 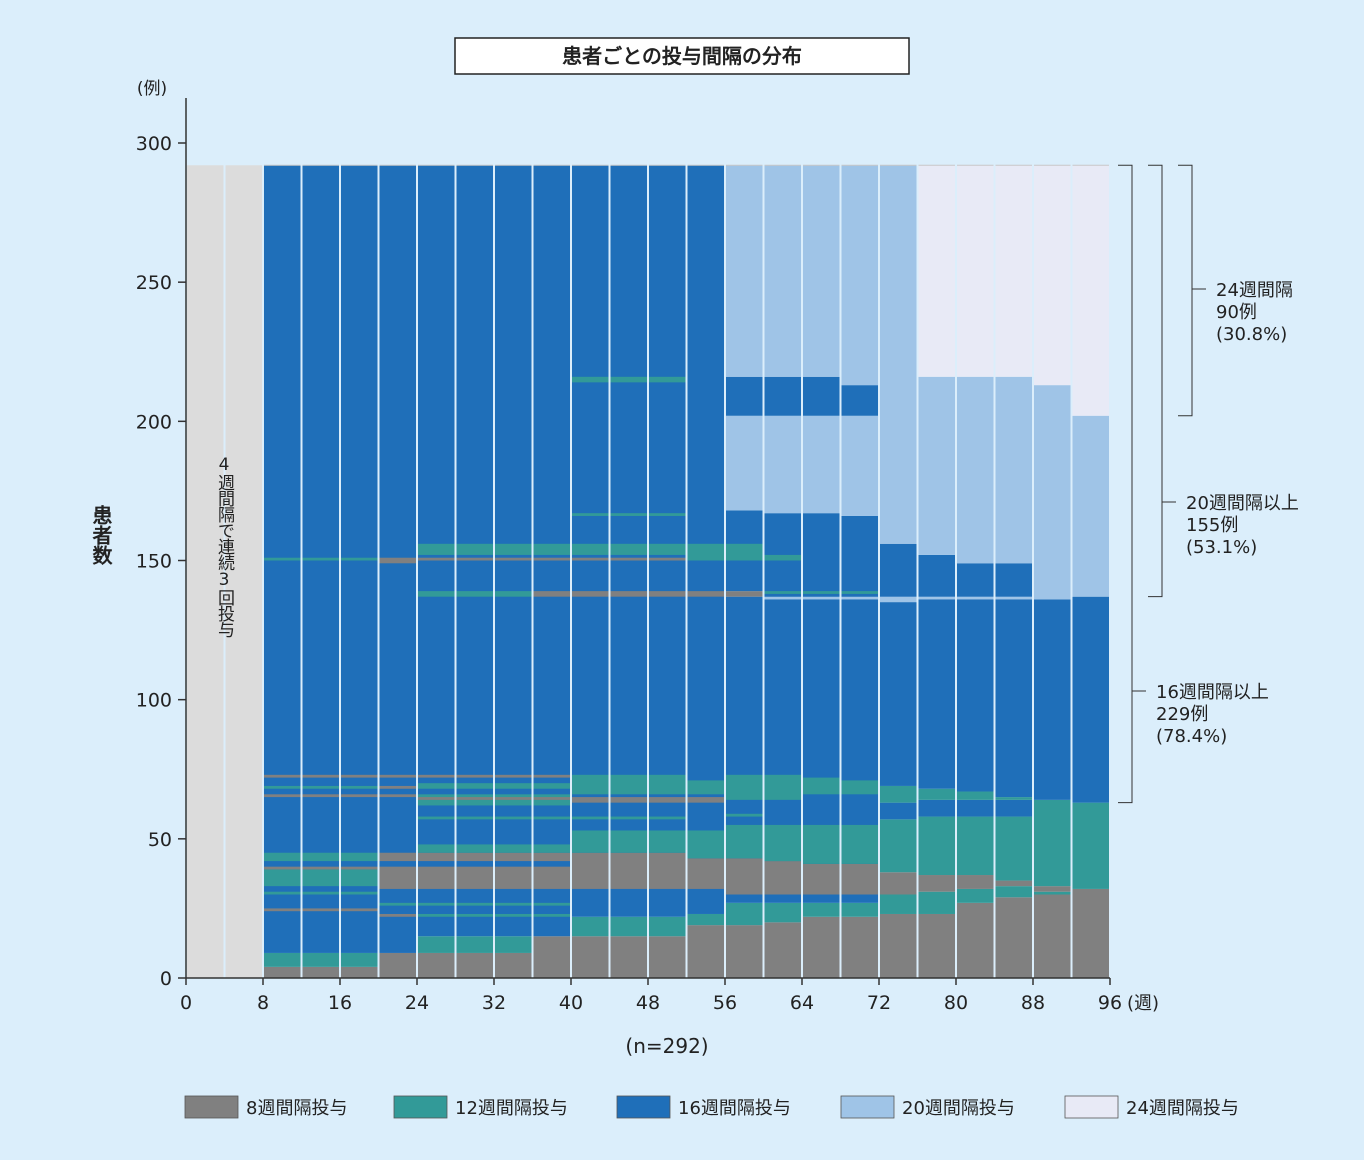 What do you see at coordinates (224, 546) in the screenshot?
I see `loading-phase-label: 4週間隔で連続3回投与` at bounding box center [224, 546].